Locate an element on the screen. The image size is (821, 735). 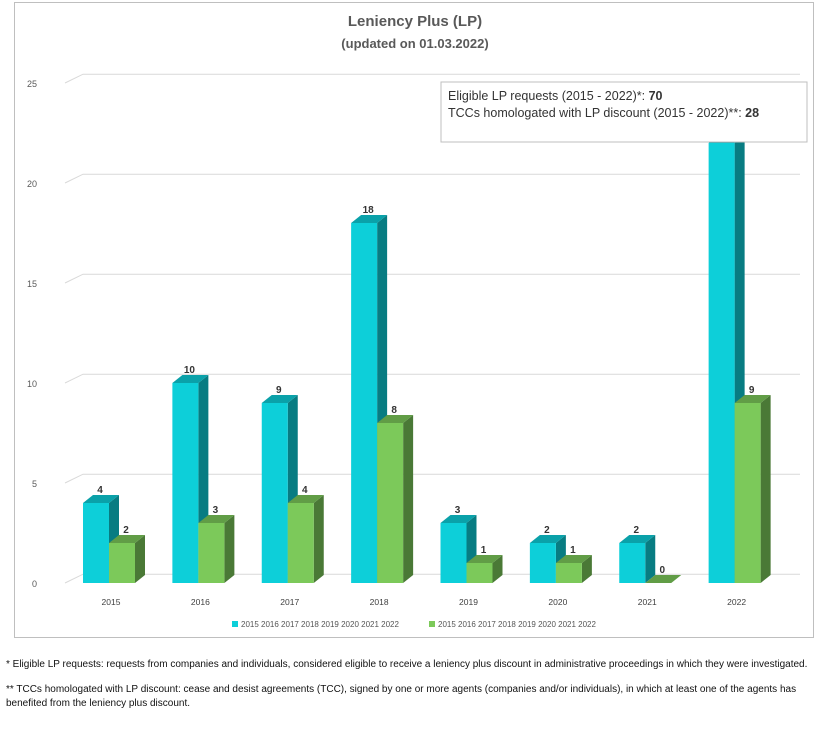
annotation-line1-value: 70 is located at coordinates (656, 96).